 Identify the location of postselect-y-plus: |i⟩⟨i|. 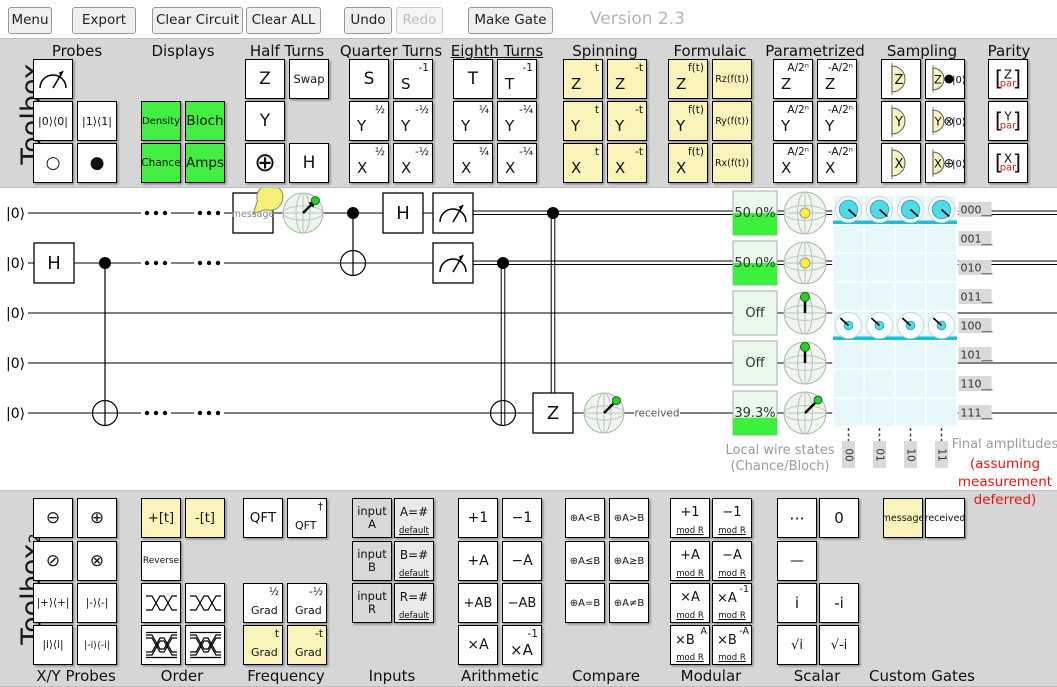
(53, 645).